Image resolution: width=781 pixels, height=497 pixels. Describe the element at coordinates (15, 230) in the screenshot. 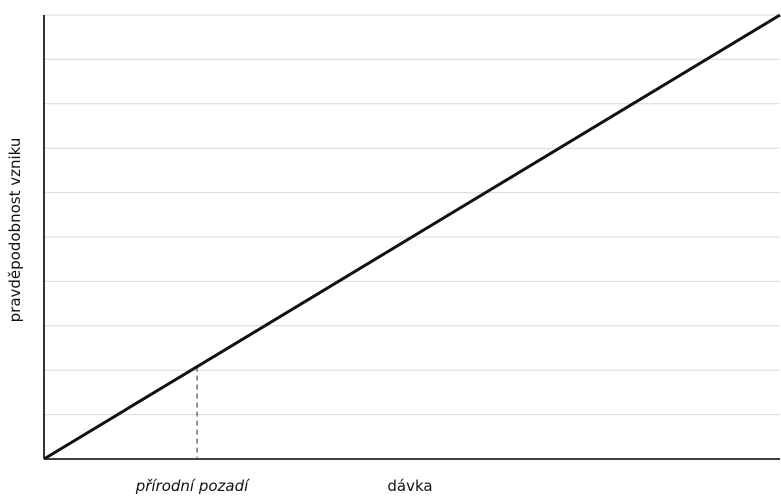

I see `y-axis-label: pravděpodobnost vzniku` at that location.